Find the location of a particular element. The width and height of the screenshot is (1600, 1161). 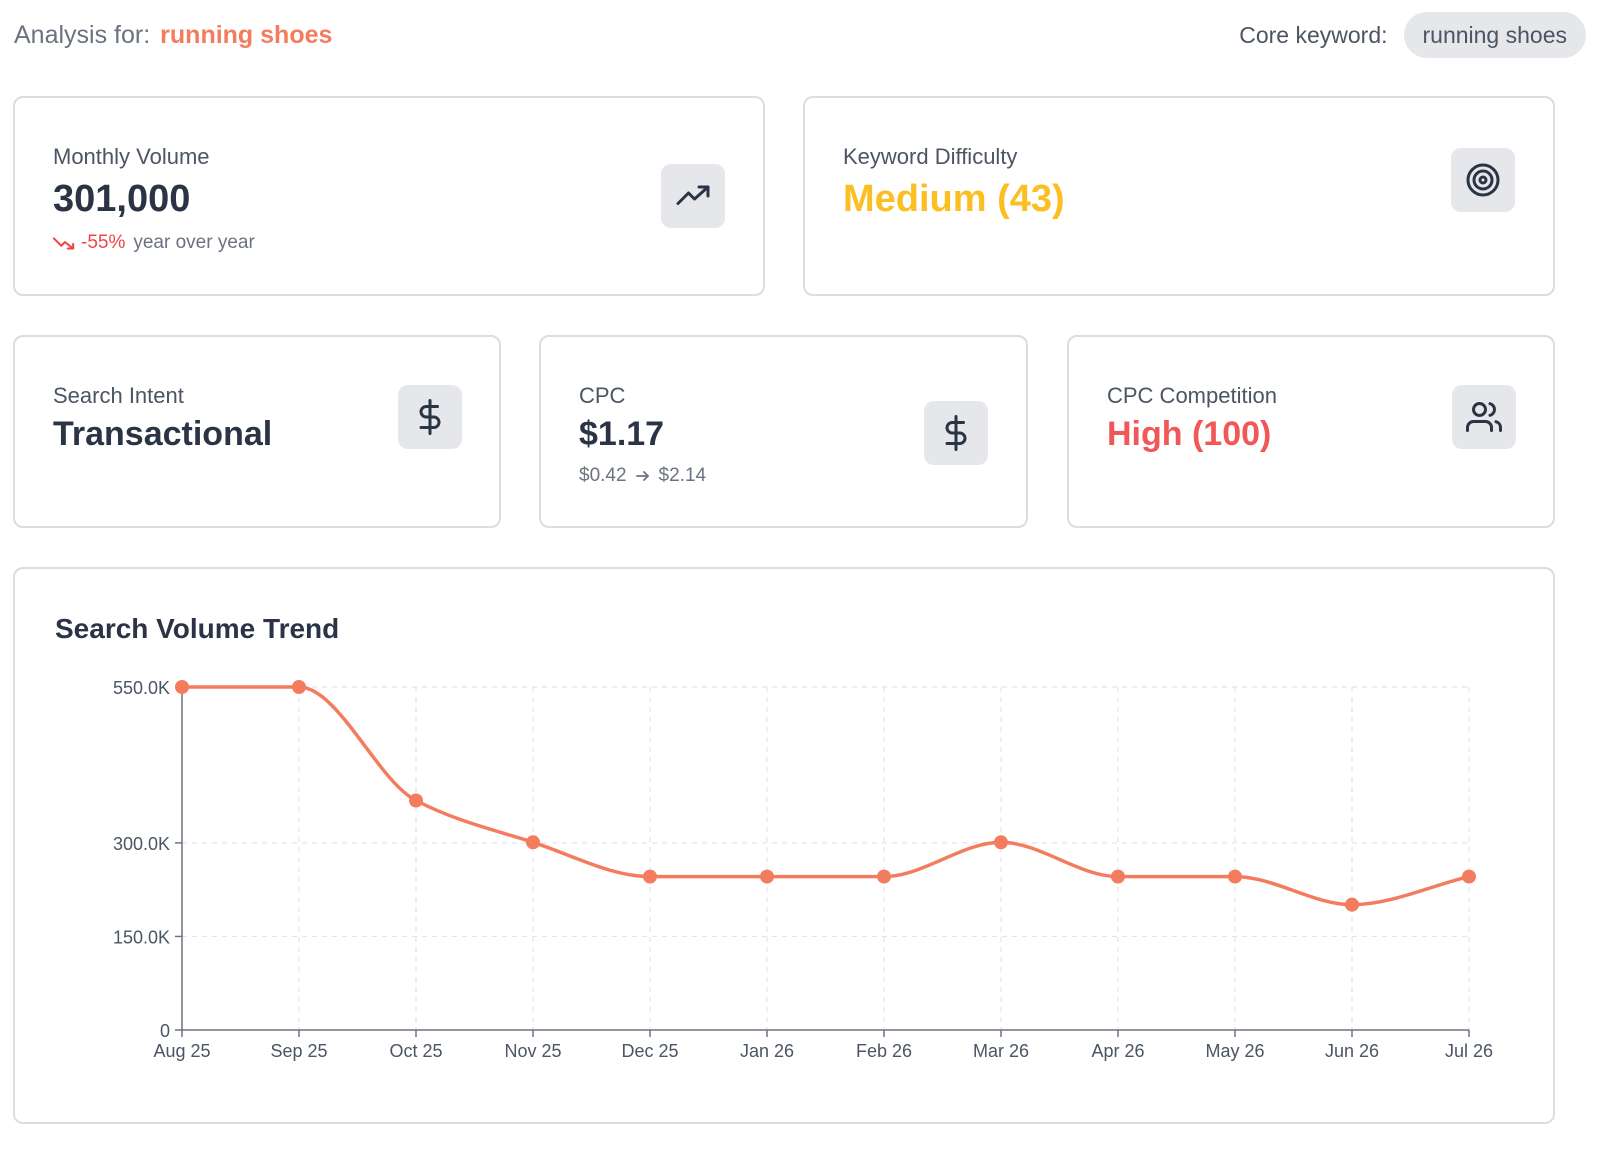

x-tick-label: Feb 26 is located at coordinates (884, 1051).